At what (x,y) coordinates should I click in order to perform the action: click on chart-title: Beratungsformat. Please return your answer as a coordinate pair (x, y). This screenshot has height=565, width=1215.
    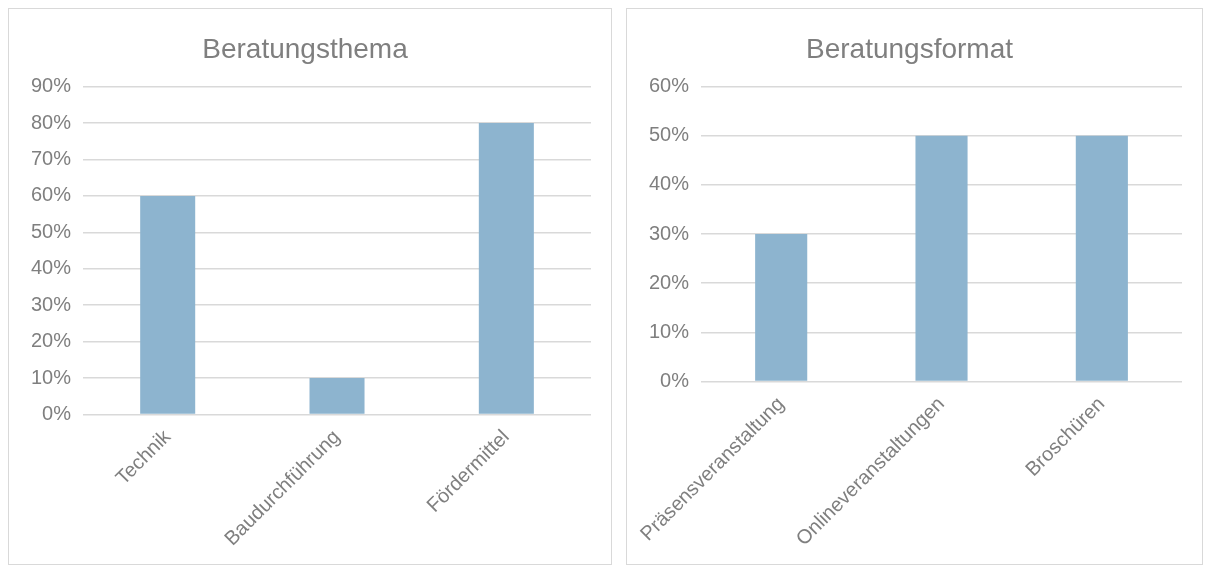
    Looking at the image, I should click on (910, 48).